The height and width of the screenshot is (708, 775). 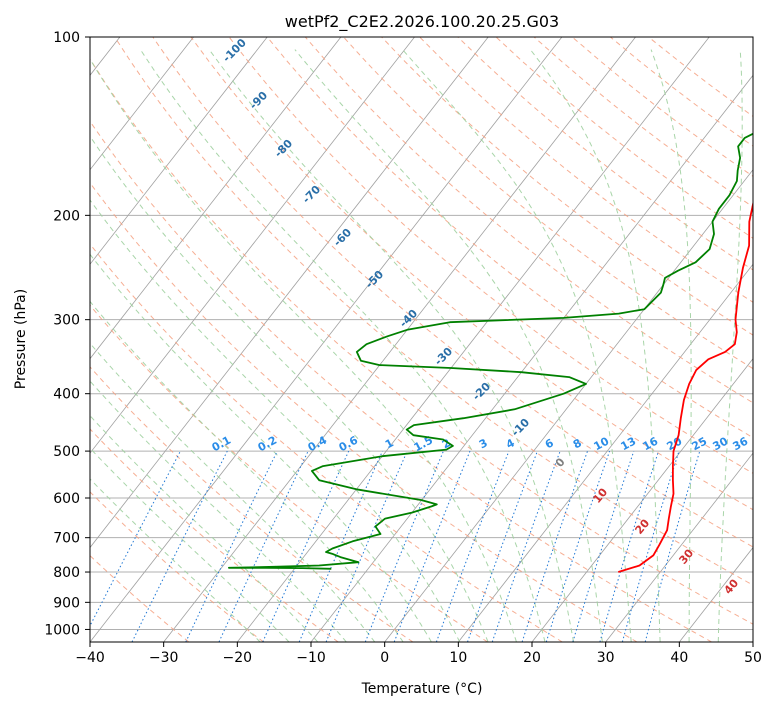 What do you see at coordinates (389, 443) in the screenshot?
I see `mixing-ratio-label: 1` at bounding box center [389, 443].